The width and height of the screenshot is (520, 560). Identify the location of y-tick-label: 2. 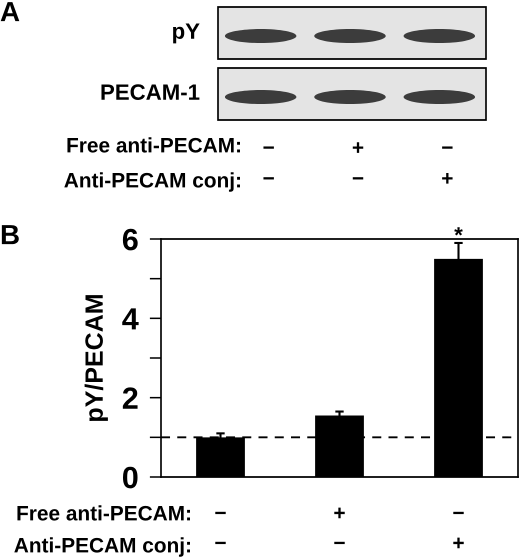
(130, 398).